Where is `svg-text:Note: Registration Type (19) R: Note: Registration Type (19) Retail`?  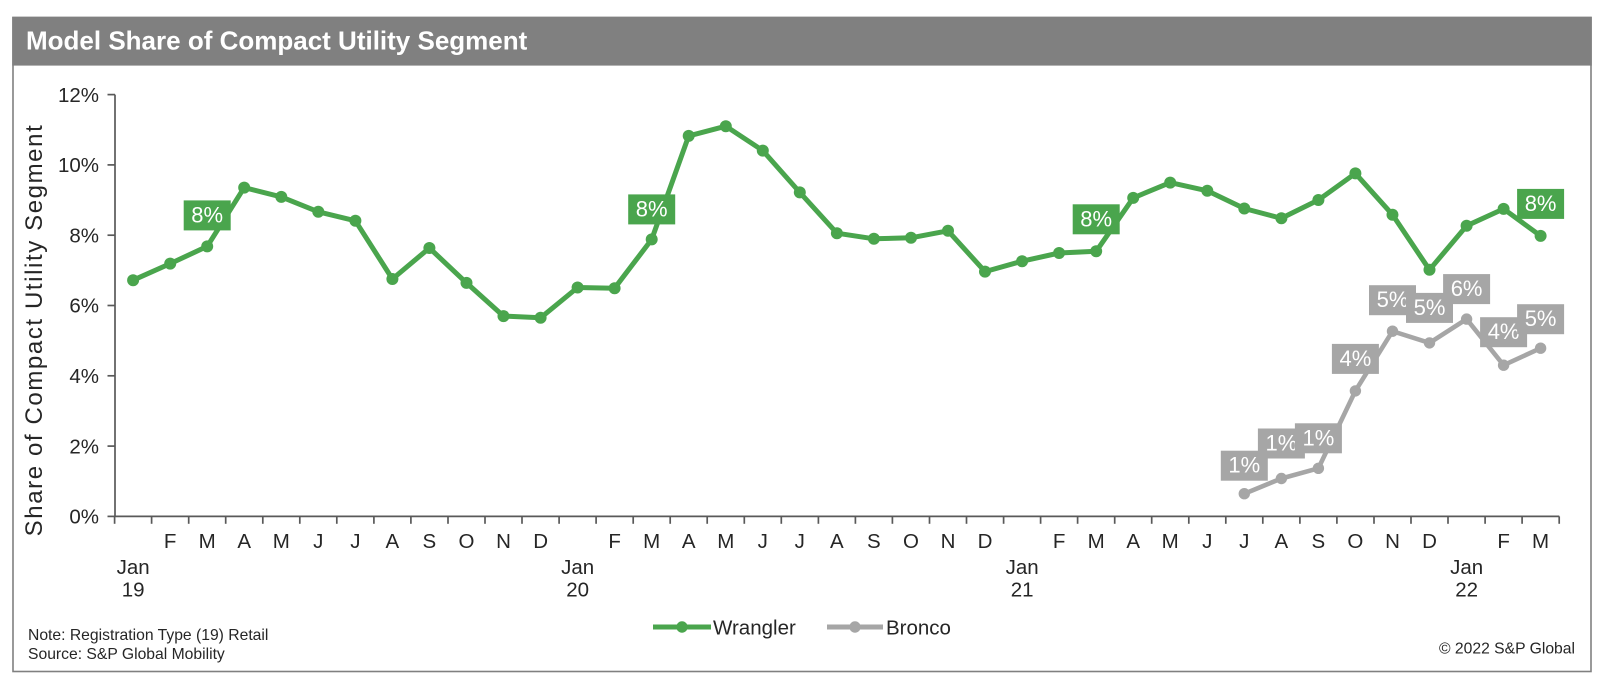 svg-text:Note: Registration Type (19) R: Note: Registration Type (19) Retail is located at coordinates (148, 635).